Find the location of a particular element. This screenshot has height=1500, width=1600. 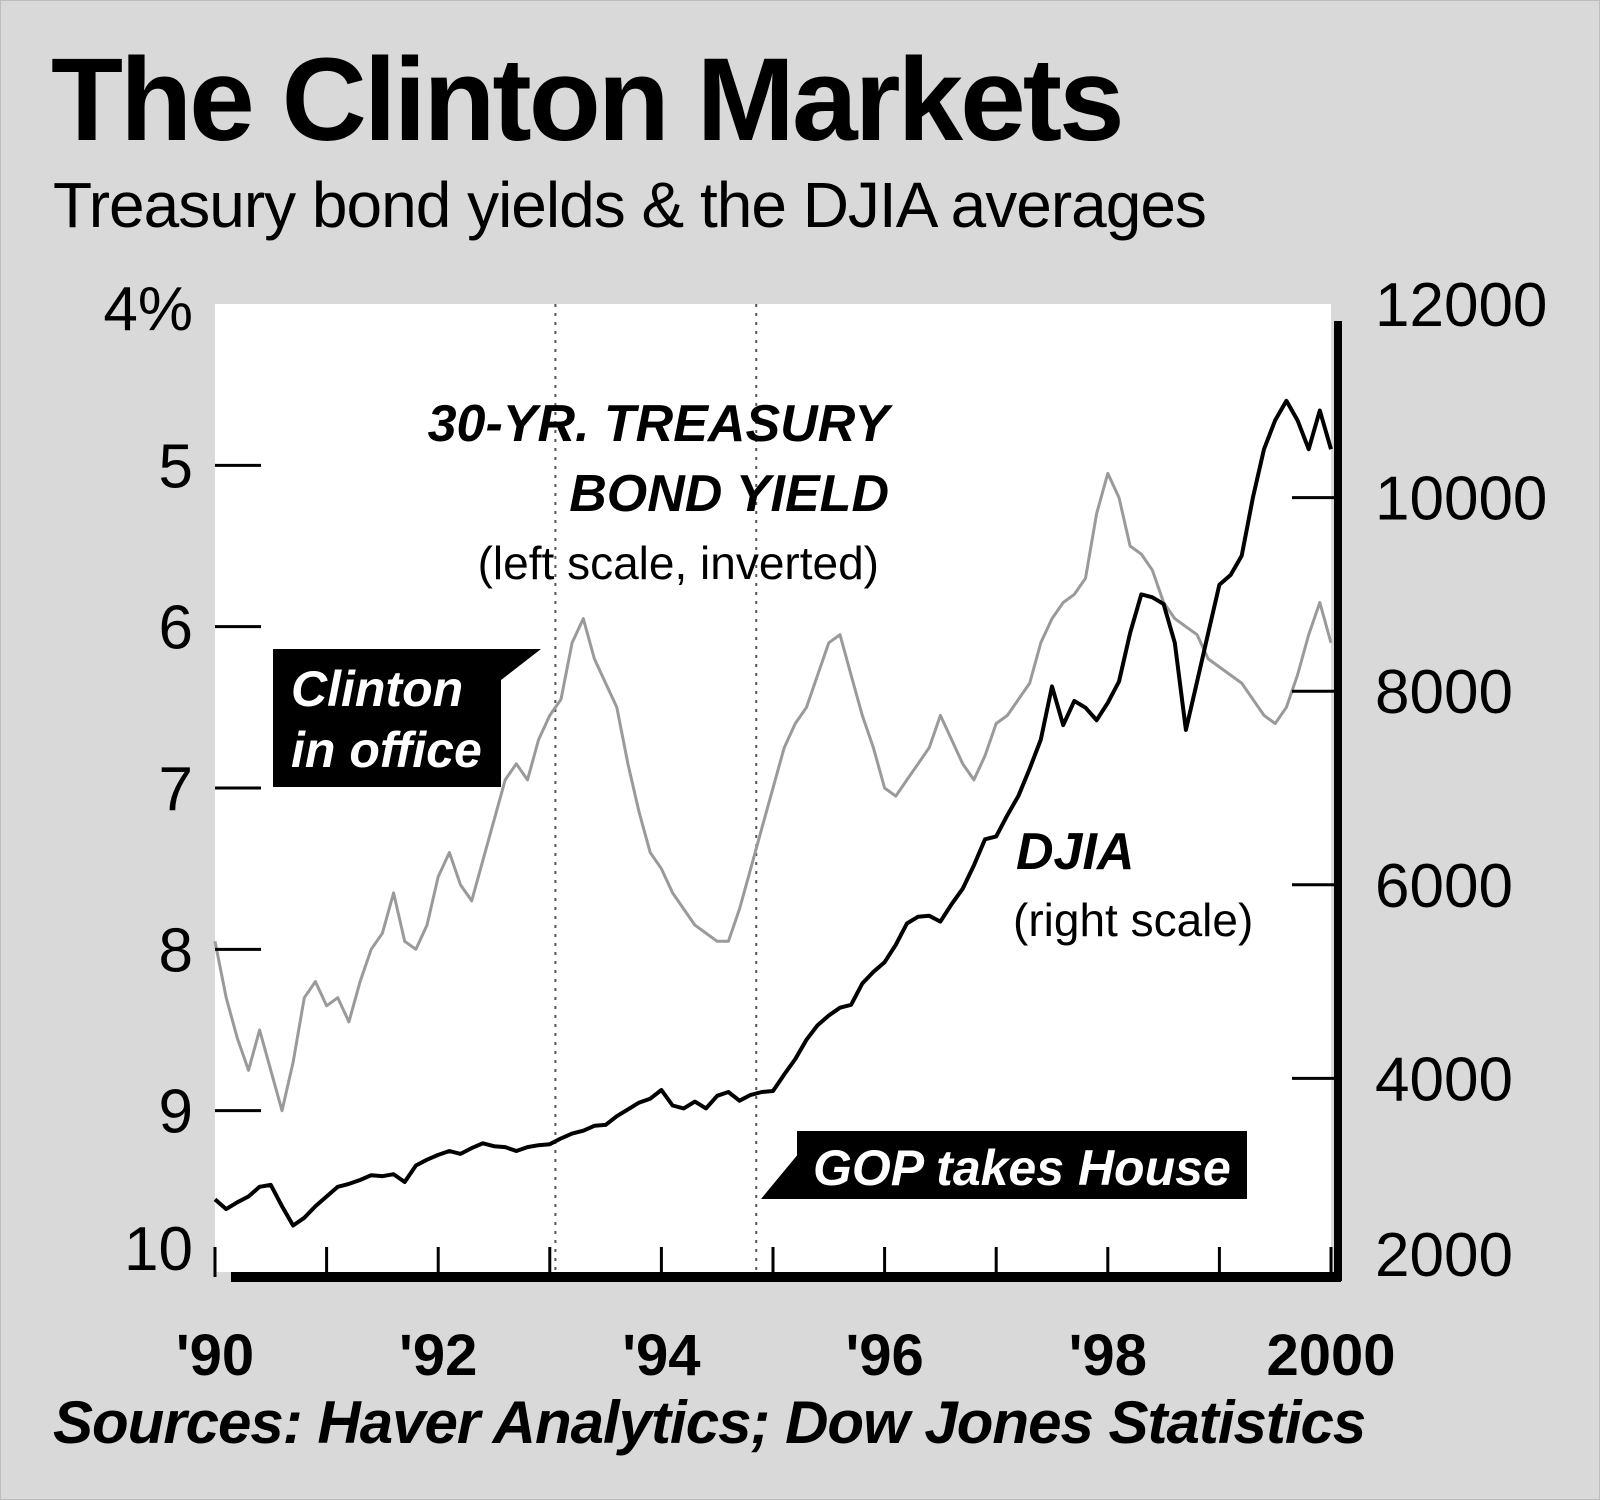

clinton-callout-line1: Clinton is located at coordinates (377, 689).